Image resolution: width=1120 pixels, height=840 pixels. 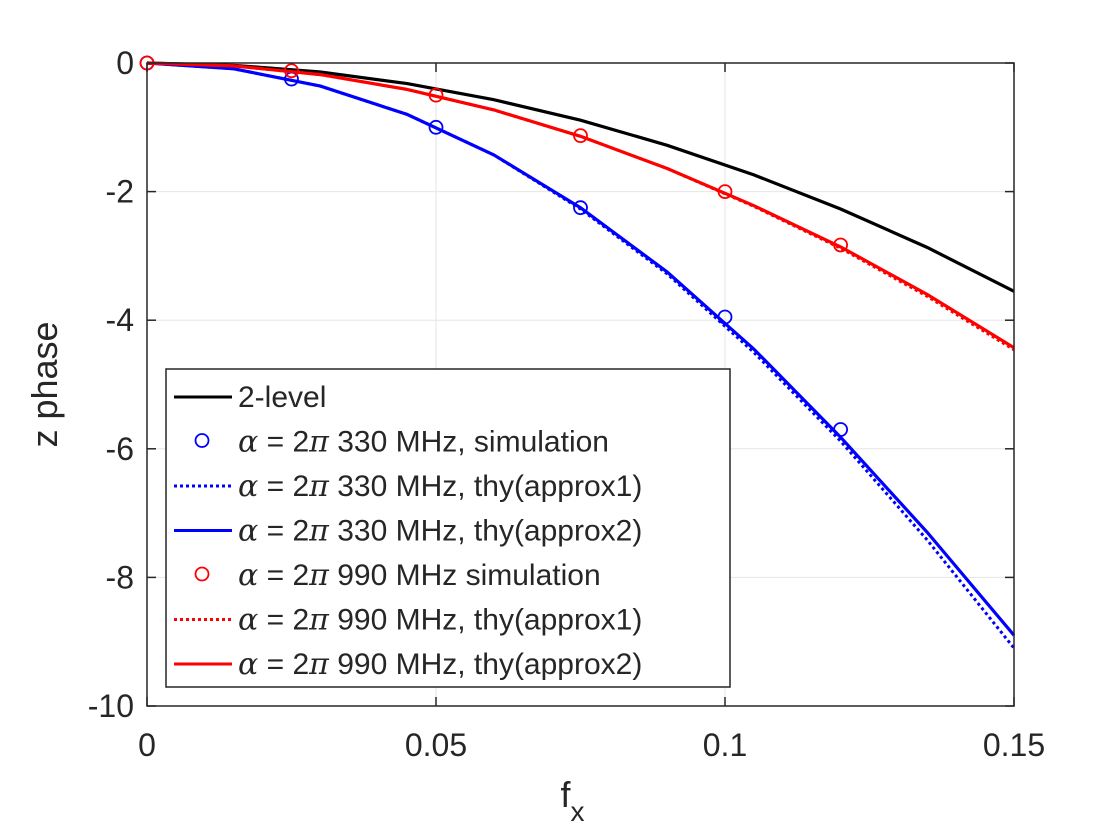 I want to click on legend-text: 990 MHz, thy(approx1), so click(x=485, y=620).